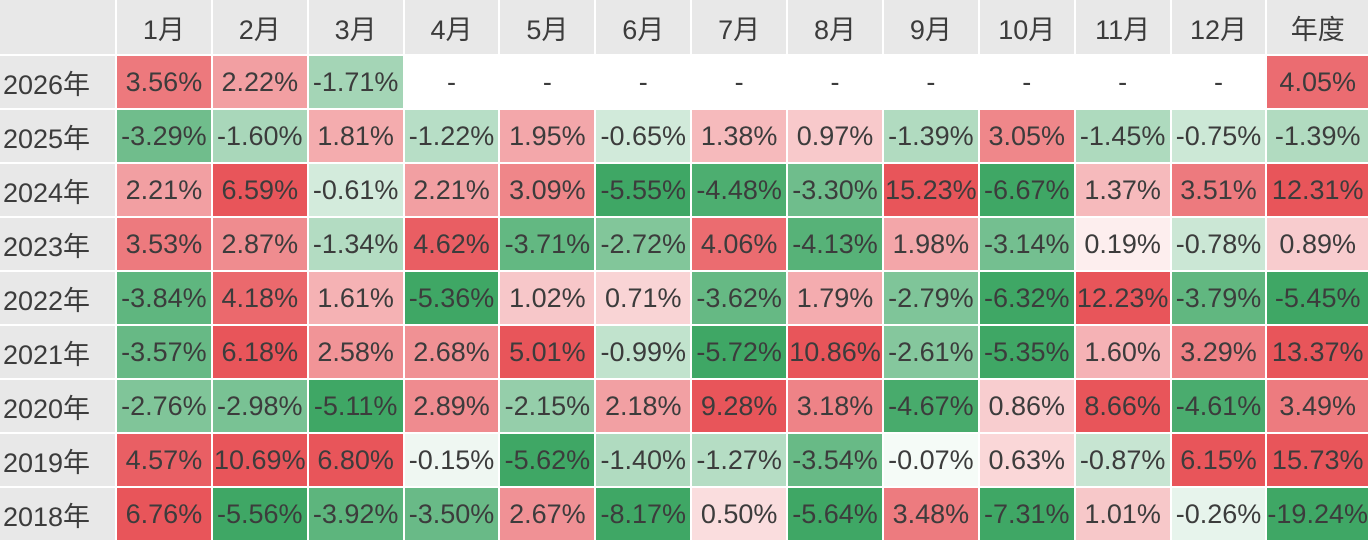 This screenshot has width=1368, height=544. I want to click on year-label: 2020年, so click(57, 406).